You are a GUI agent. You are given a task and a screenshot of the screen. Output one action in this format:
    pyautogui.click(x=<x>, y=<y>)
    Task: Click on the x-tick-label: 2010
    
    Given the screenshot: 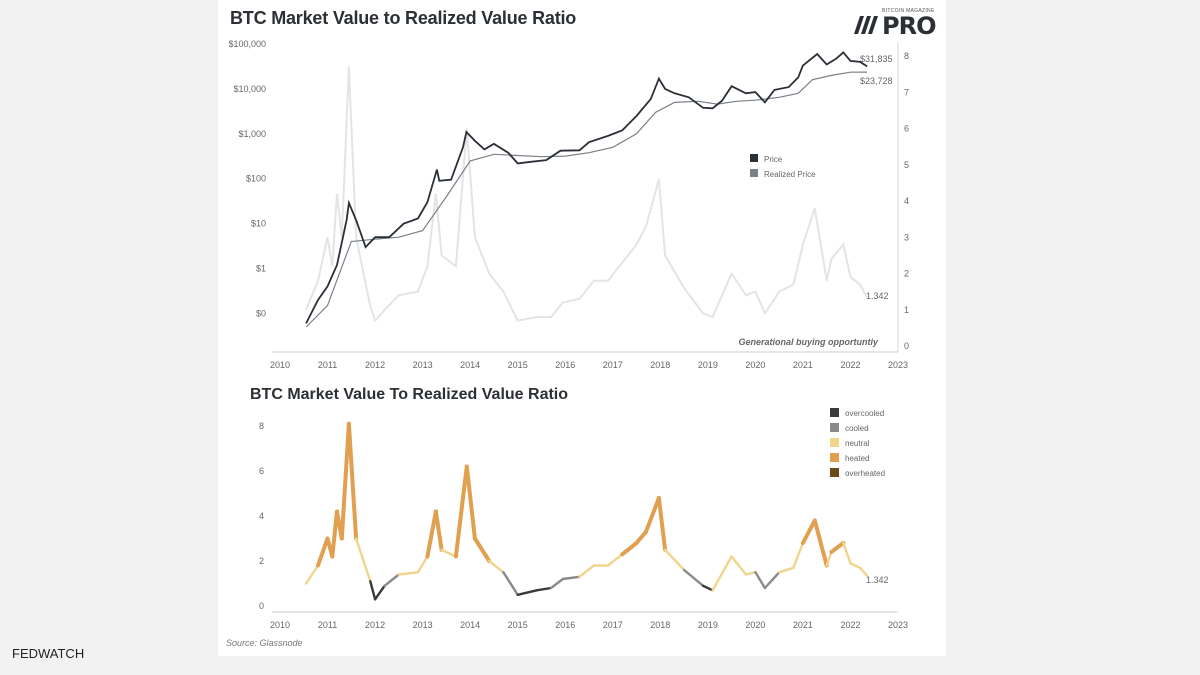 What is the action you would take?
    pyautogui.click(x=280, y=365)
    